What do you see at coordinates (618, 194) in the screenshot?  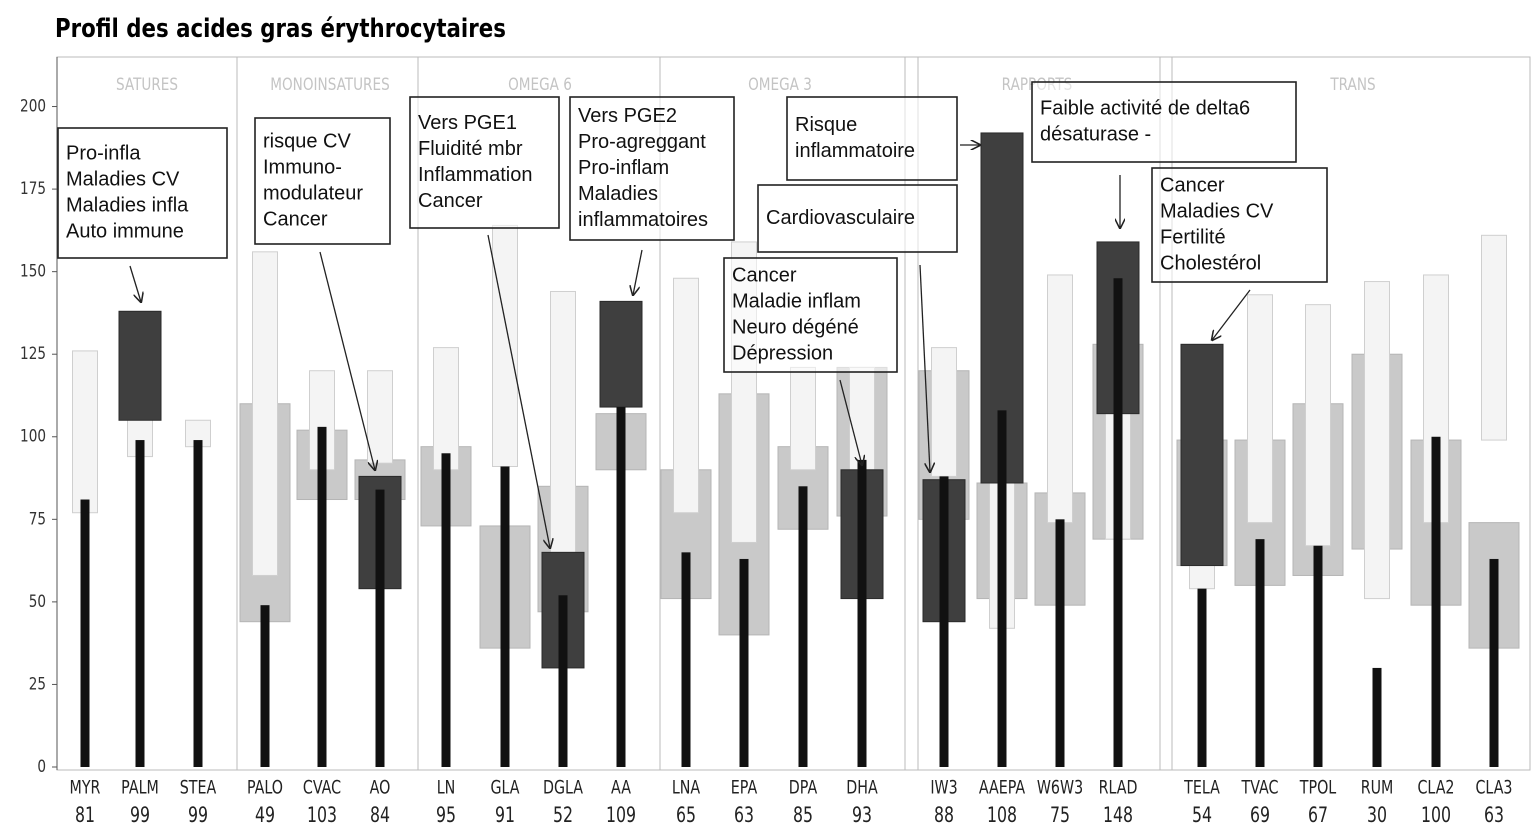 I see `annotation-text: Maladies` at bounding box center [618, 194].